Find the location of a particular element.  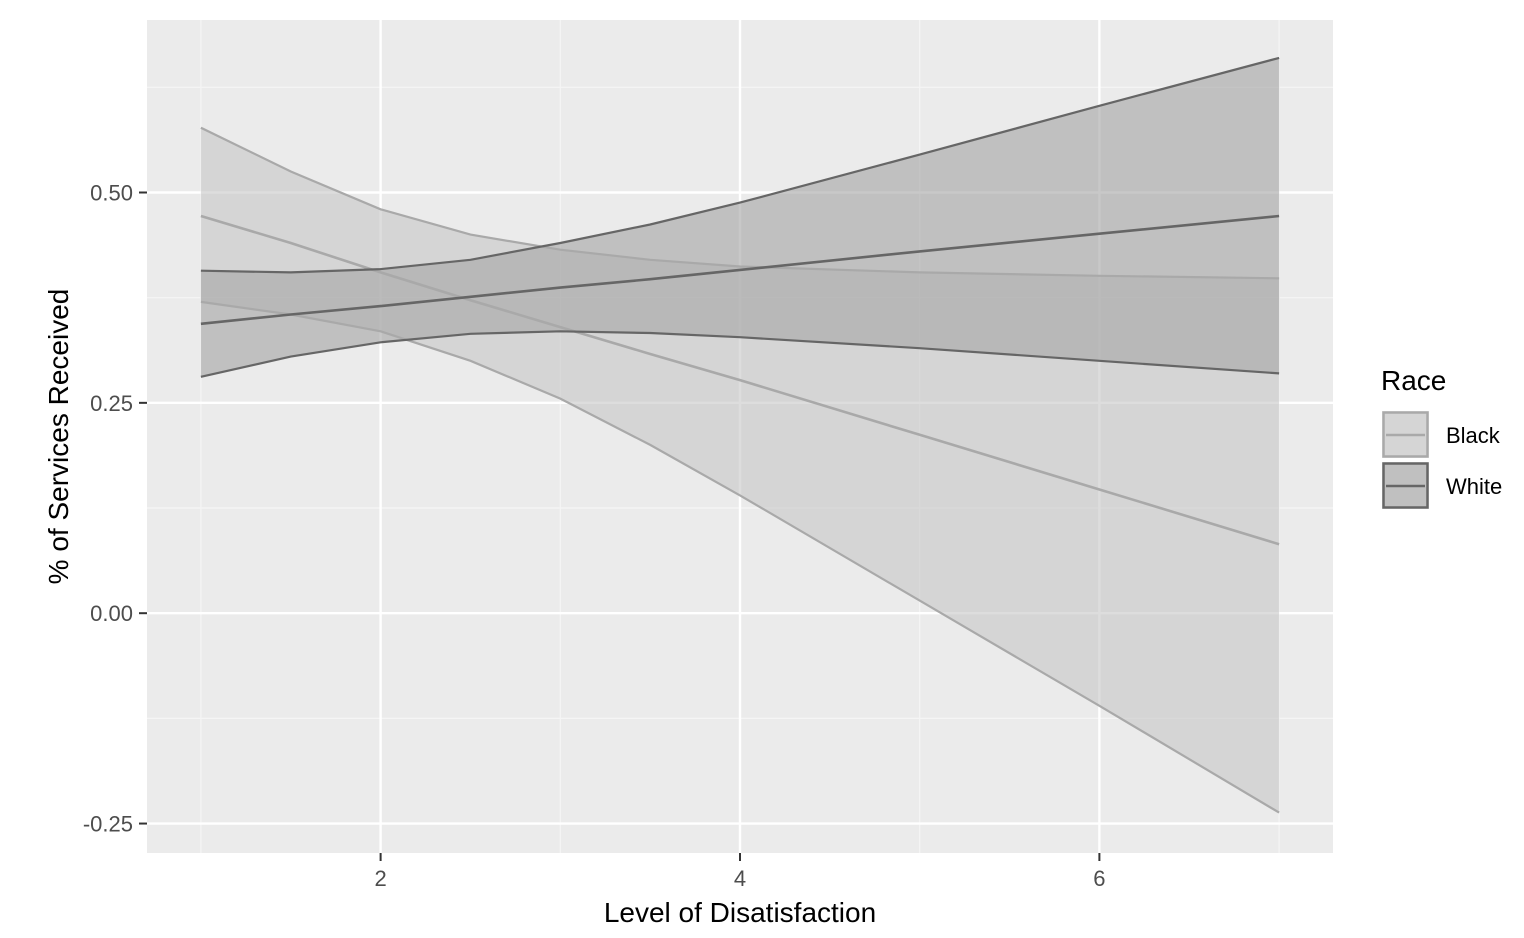

legend-title: Race is located at coordinates (1413, 380).